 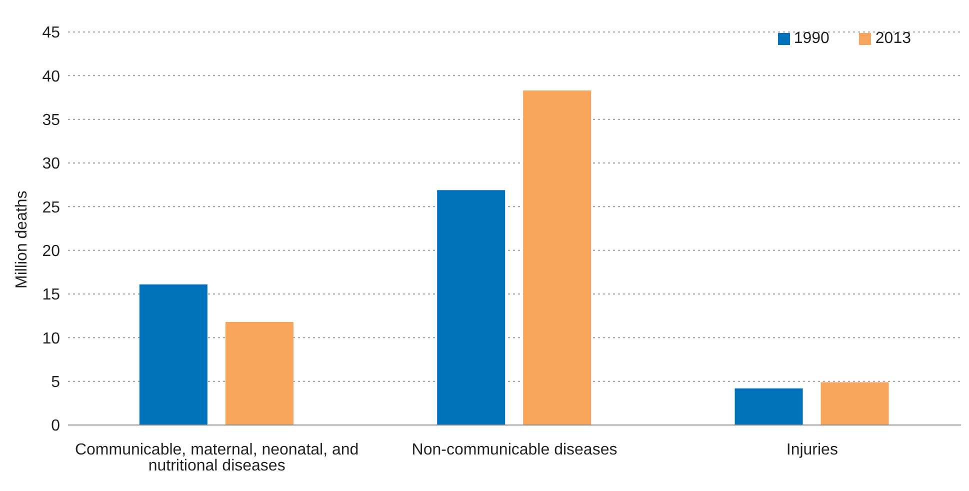 I want to click on x-tick-label: Communicable, maternal, neonatal, and nutritional diseases, so click(x=216, y=457).